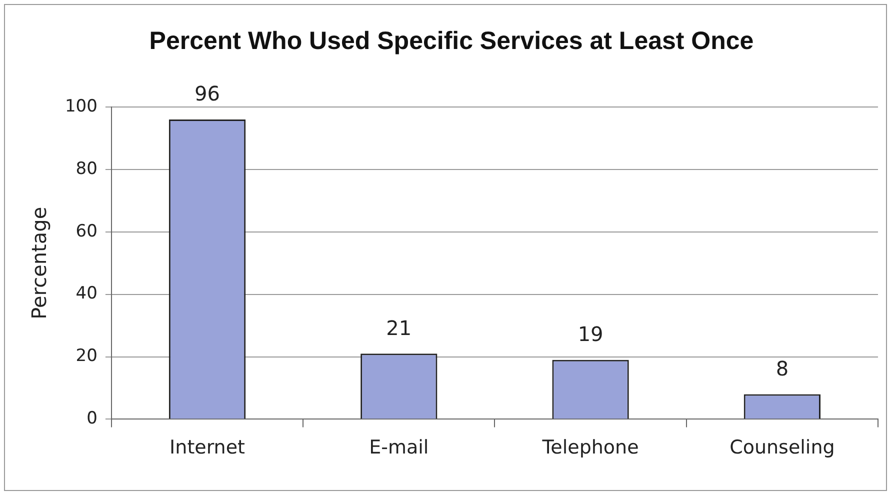  I want to click on y-tick-label: 80, so click(87, 168).